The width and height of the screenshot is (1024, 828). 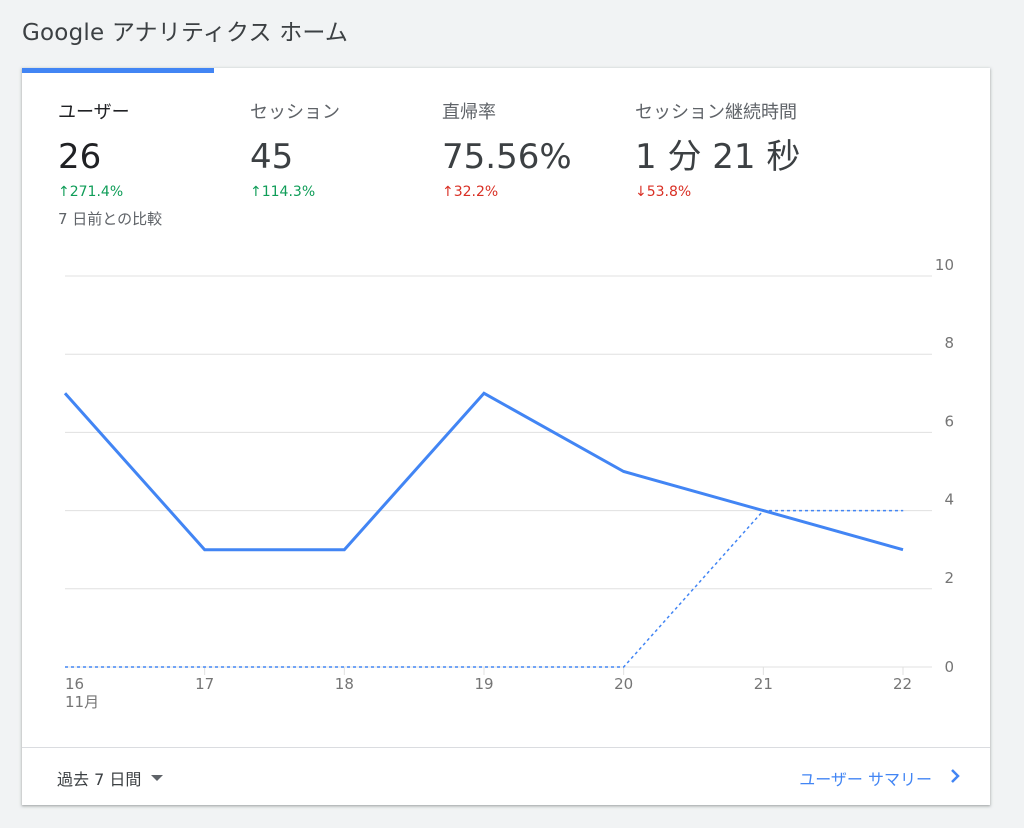 I want to click on y-tick-label: 8, so click(x=949, y=343).